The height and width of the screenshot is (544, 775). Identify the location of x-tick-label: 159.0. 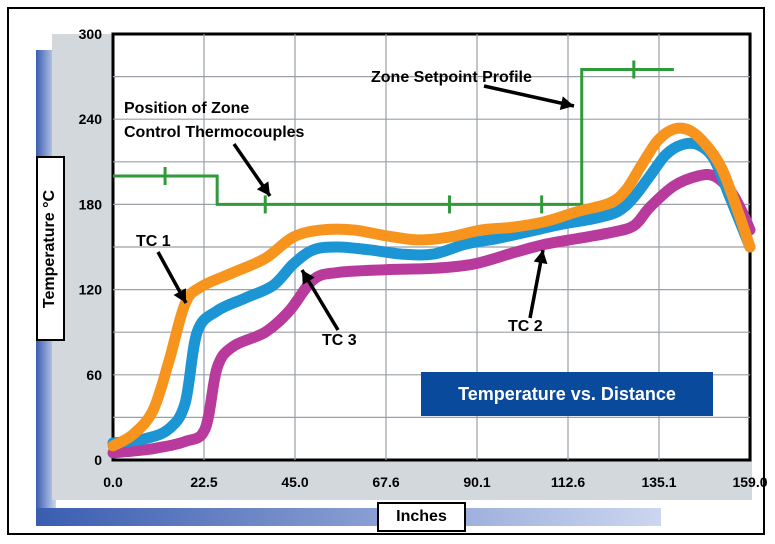
(749, 482).